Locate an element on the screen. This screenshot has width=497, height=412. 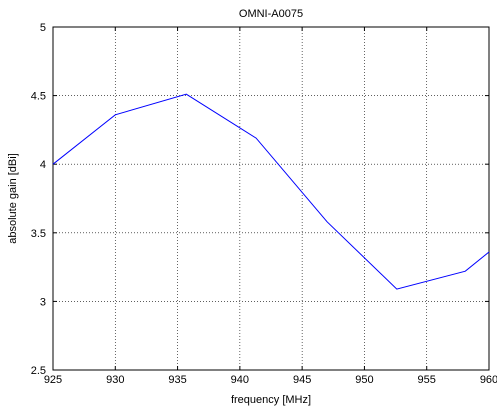
y-tick-label: 4.5 is located at coordinates (38, 97).